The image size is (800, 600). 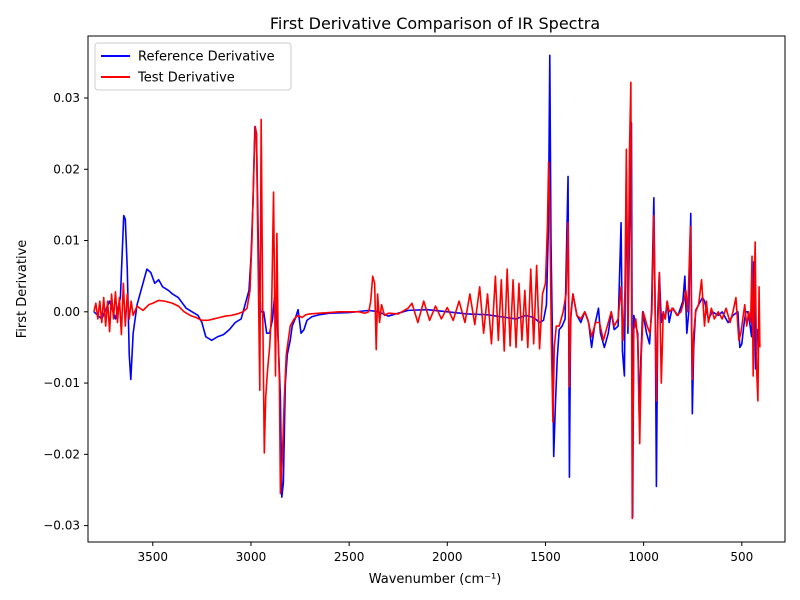 I want to click on x-tick-label: 2000, so click(x=447, y=557).